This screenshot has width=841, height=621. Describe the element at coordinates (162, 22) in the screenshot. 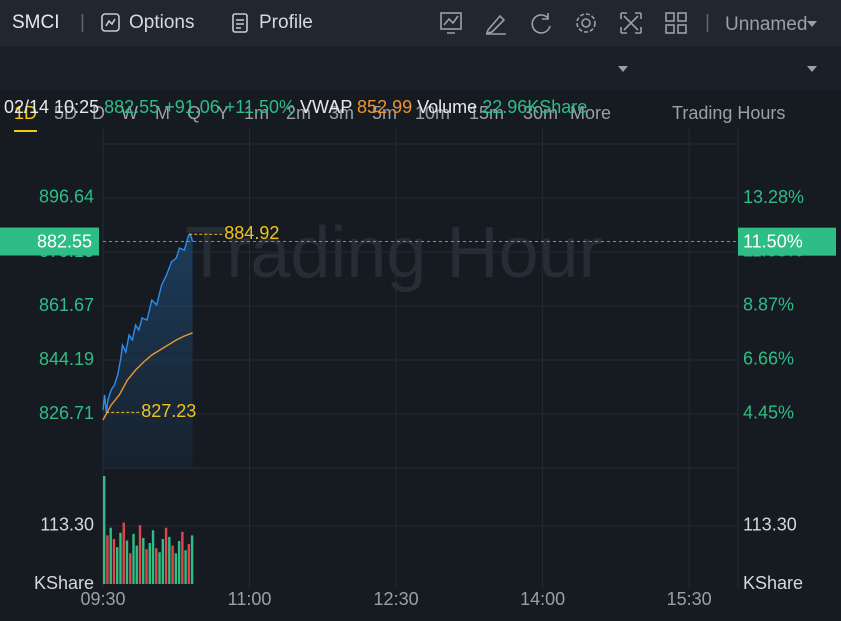

I see `options-button: Options` at that location.